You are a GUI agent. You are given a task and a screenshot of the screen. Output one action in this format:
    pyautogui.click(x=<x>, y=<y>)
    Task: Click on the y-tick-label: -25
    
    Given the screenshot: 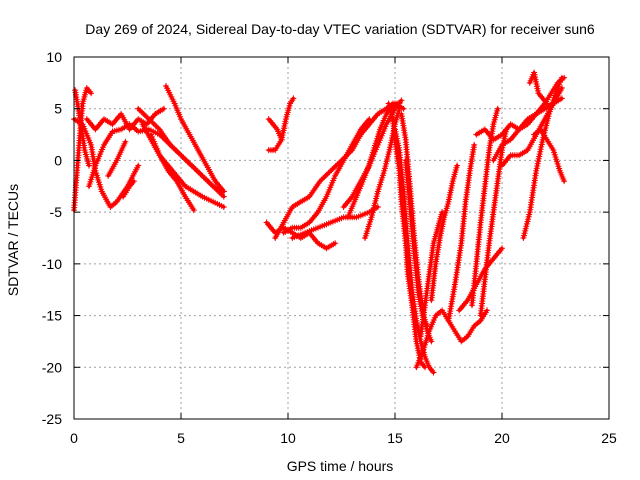 What is the action you would take?
    pyautogui.click(x=52, y=419)
    